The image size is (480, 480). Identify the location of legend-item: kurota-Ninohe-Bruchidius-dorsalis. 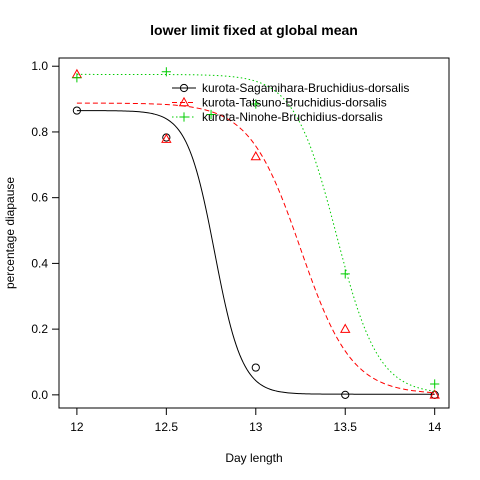
(277, 117).